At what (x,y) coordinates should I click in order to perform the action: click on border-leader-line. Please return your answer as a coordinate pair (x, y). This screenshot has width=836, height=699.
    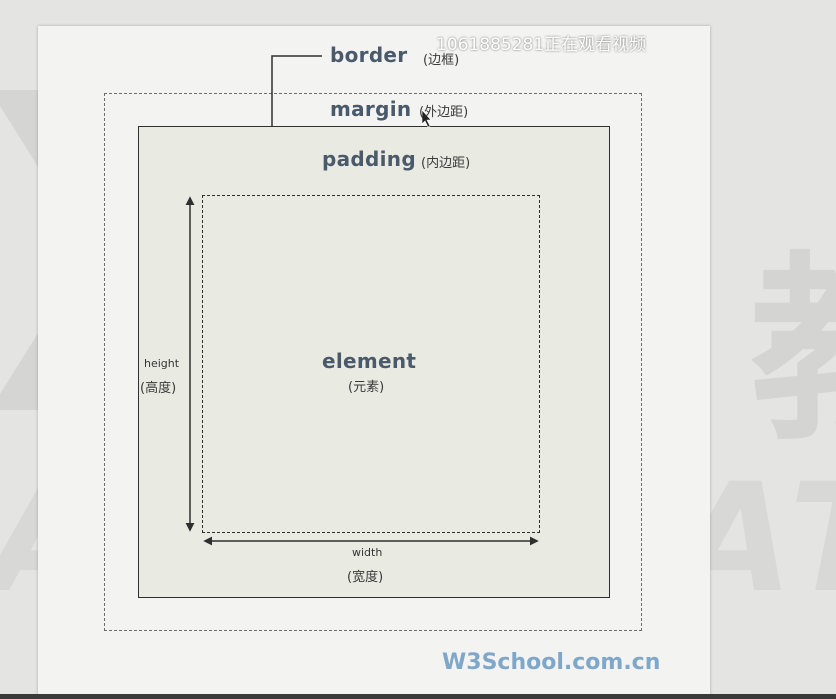
    Looking at the image, I should click on (296, 90).